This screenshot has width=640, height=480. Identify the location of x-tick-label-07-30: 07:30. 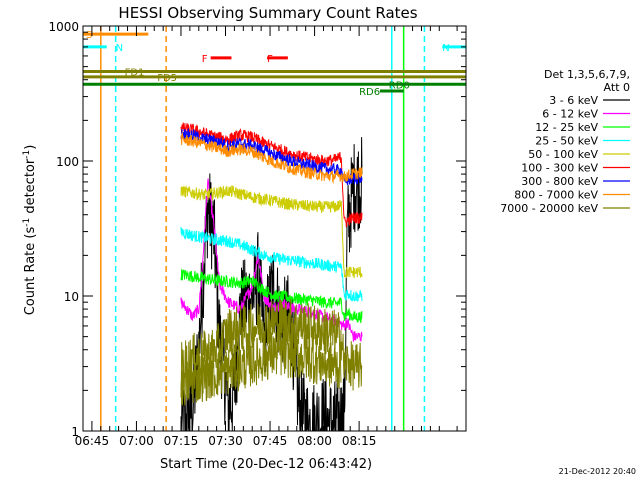
(225, 441).